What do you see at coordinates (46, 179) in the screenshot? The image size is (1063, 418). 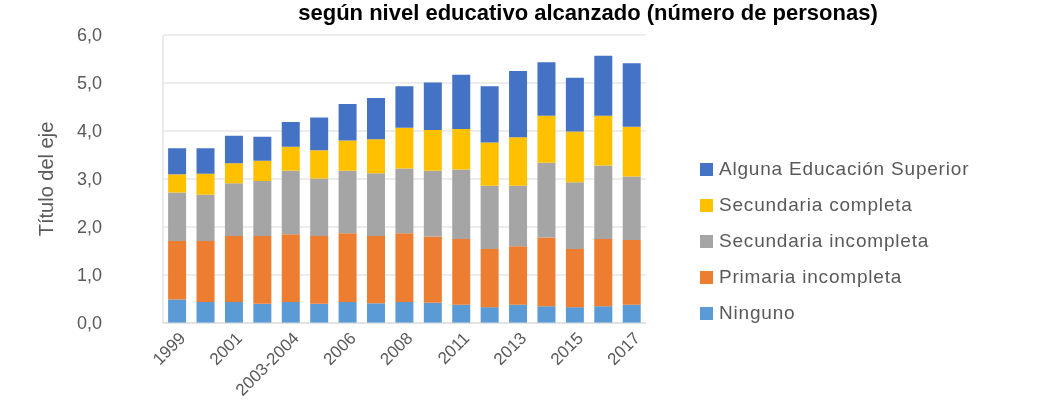 I see `y-axis-title: Título del eje` at bounding box center [46, 179].